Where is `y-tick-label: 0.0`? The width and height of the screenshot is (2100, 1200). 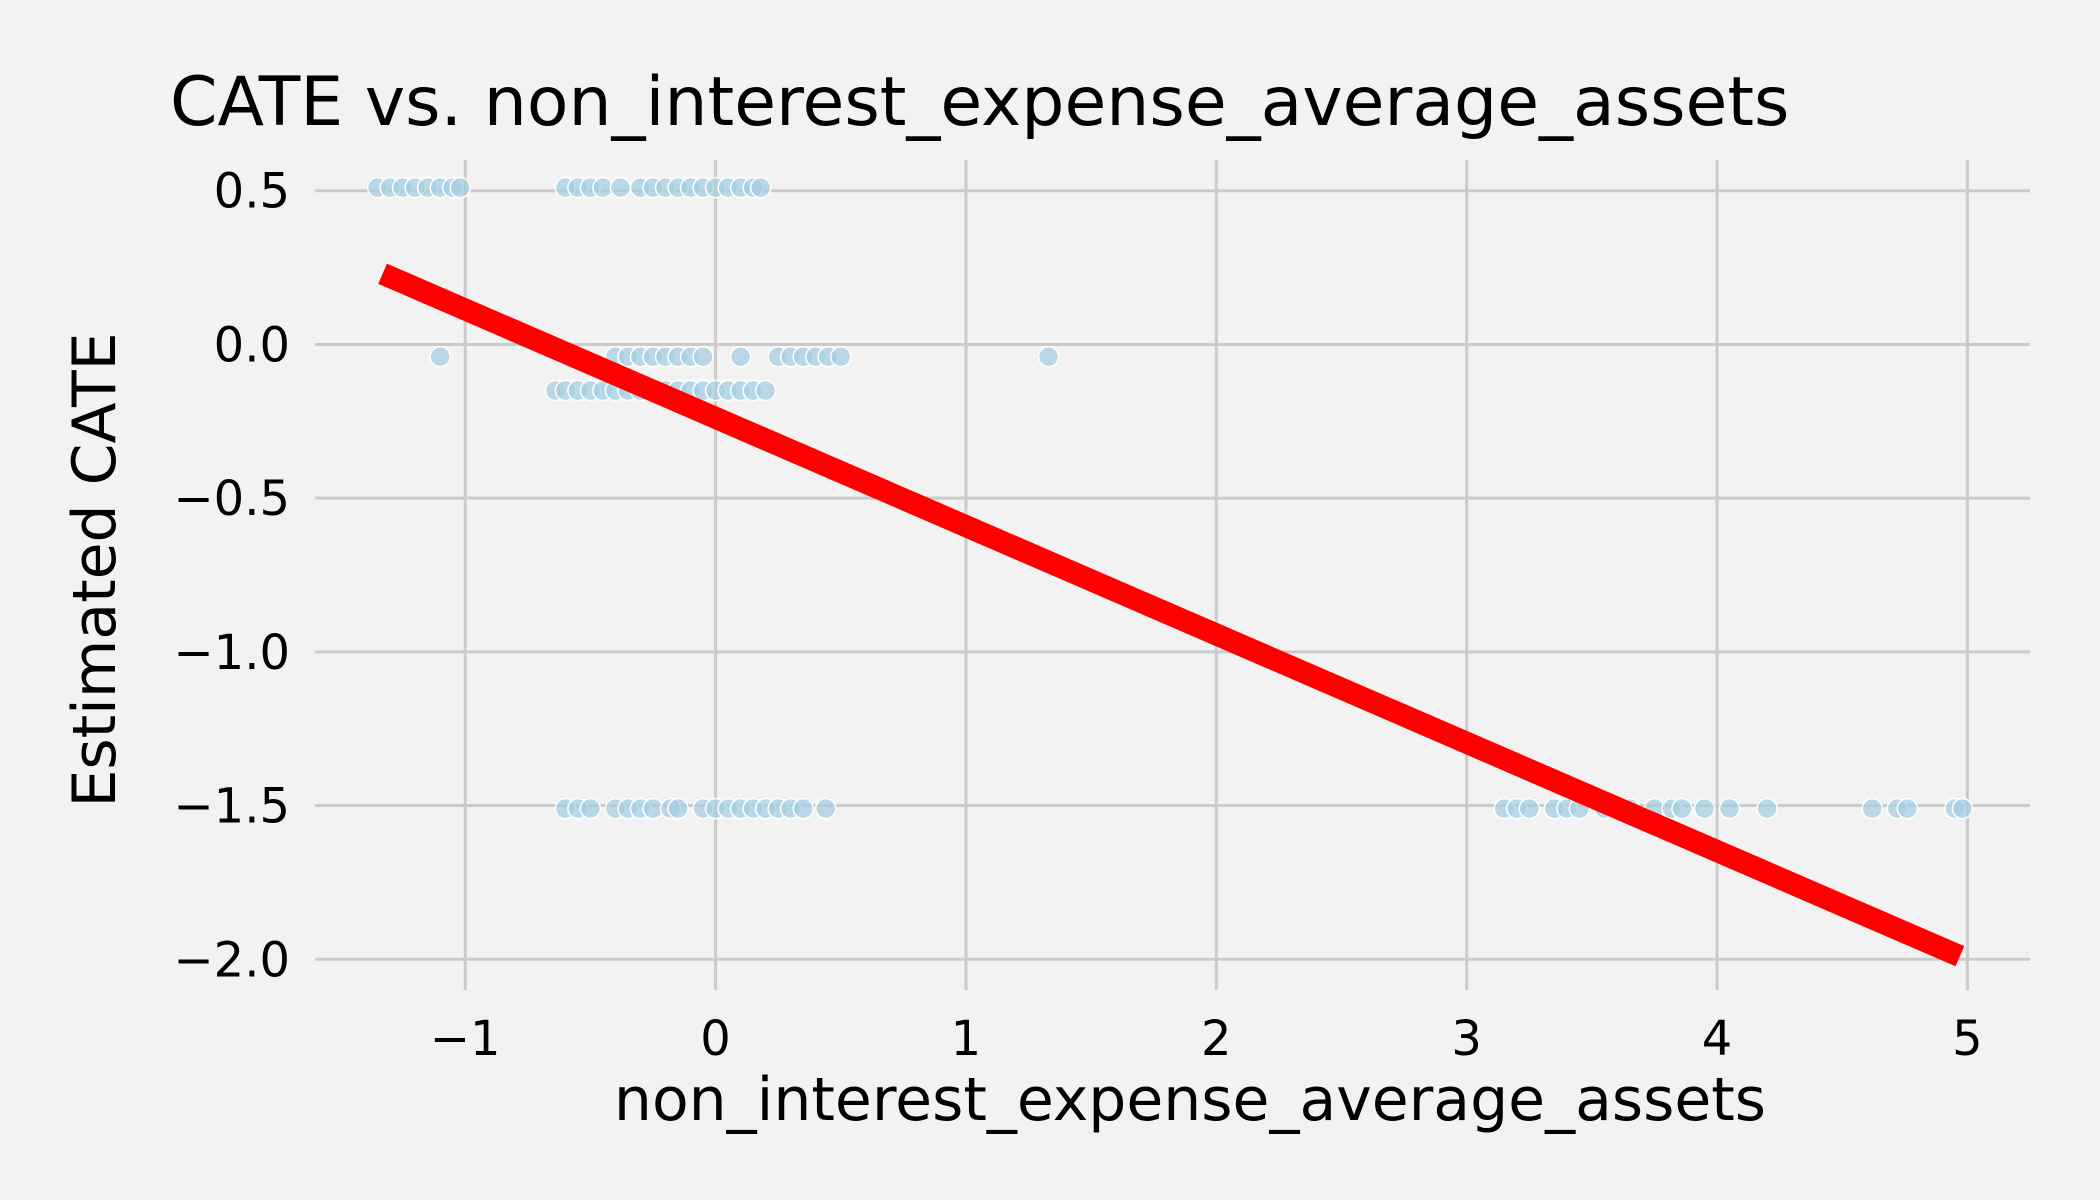 y-tick-label: 0.0 is located at coordinates (252, 345).